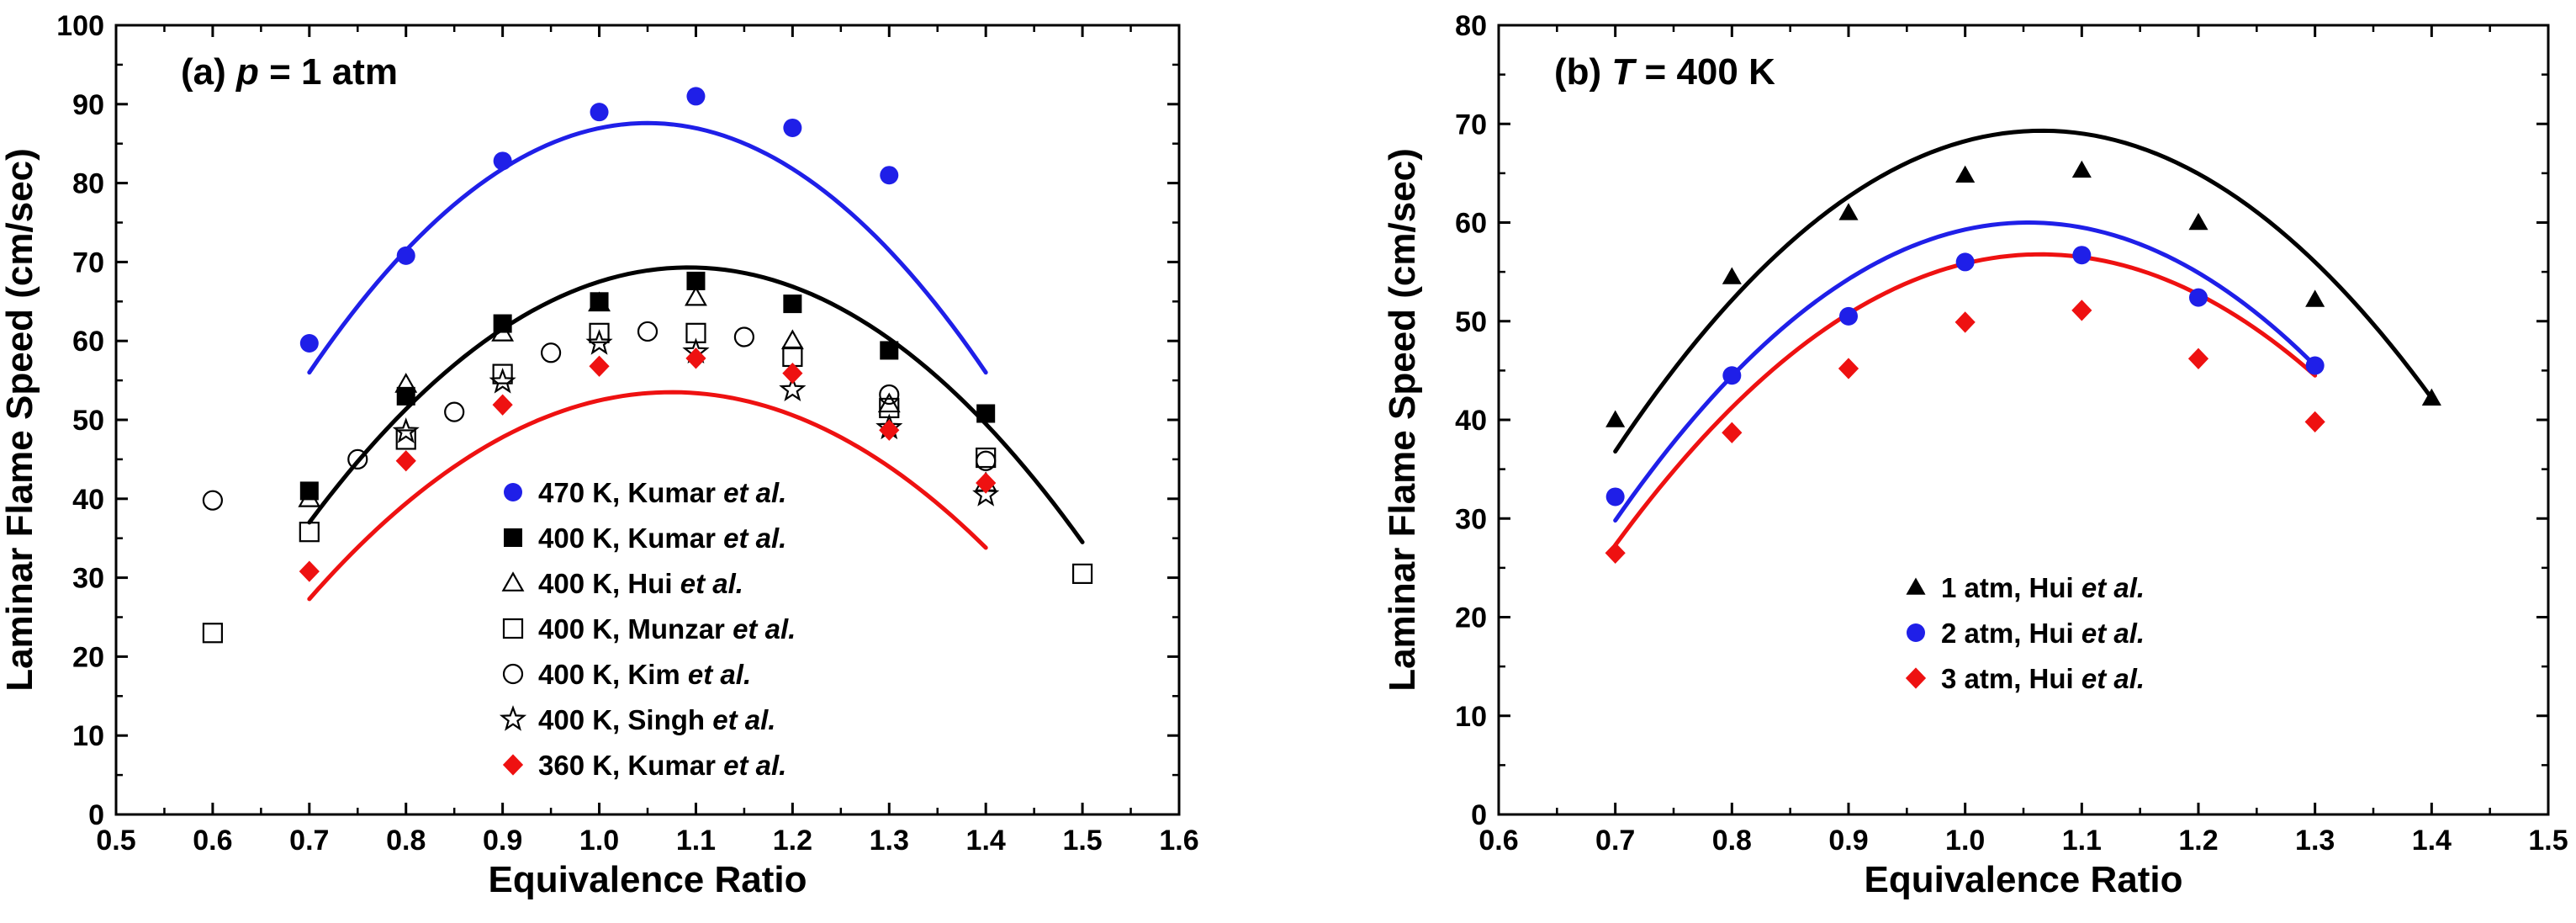 This screenshot has height=923, width=2576. Describe the element at coordinates (88, 105) in the screenshot. I see `y-tick-label: 90` at that location.